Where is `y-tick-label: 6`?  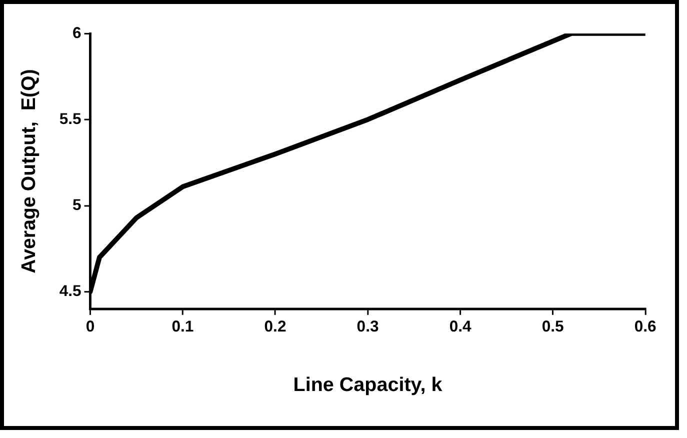 y-tick-label: 6 is located at coordinates (77, 33).